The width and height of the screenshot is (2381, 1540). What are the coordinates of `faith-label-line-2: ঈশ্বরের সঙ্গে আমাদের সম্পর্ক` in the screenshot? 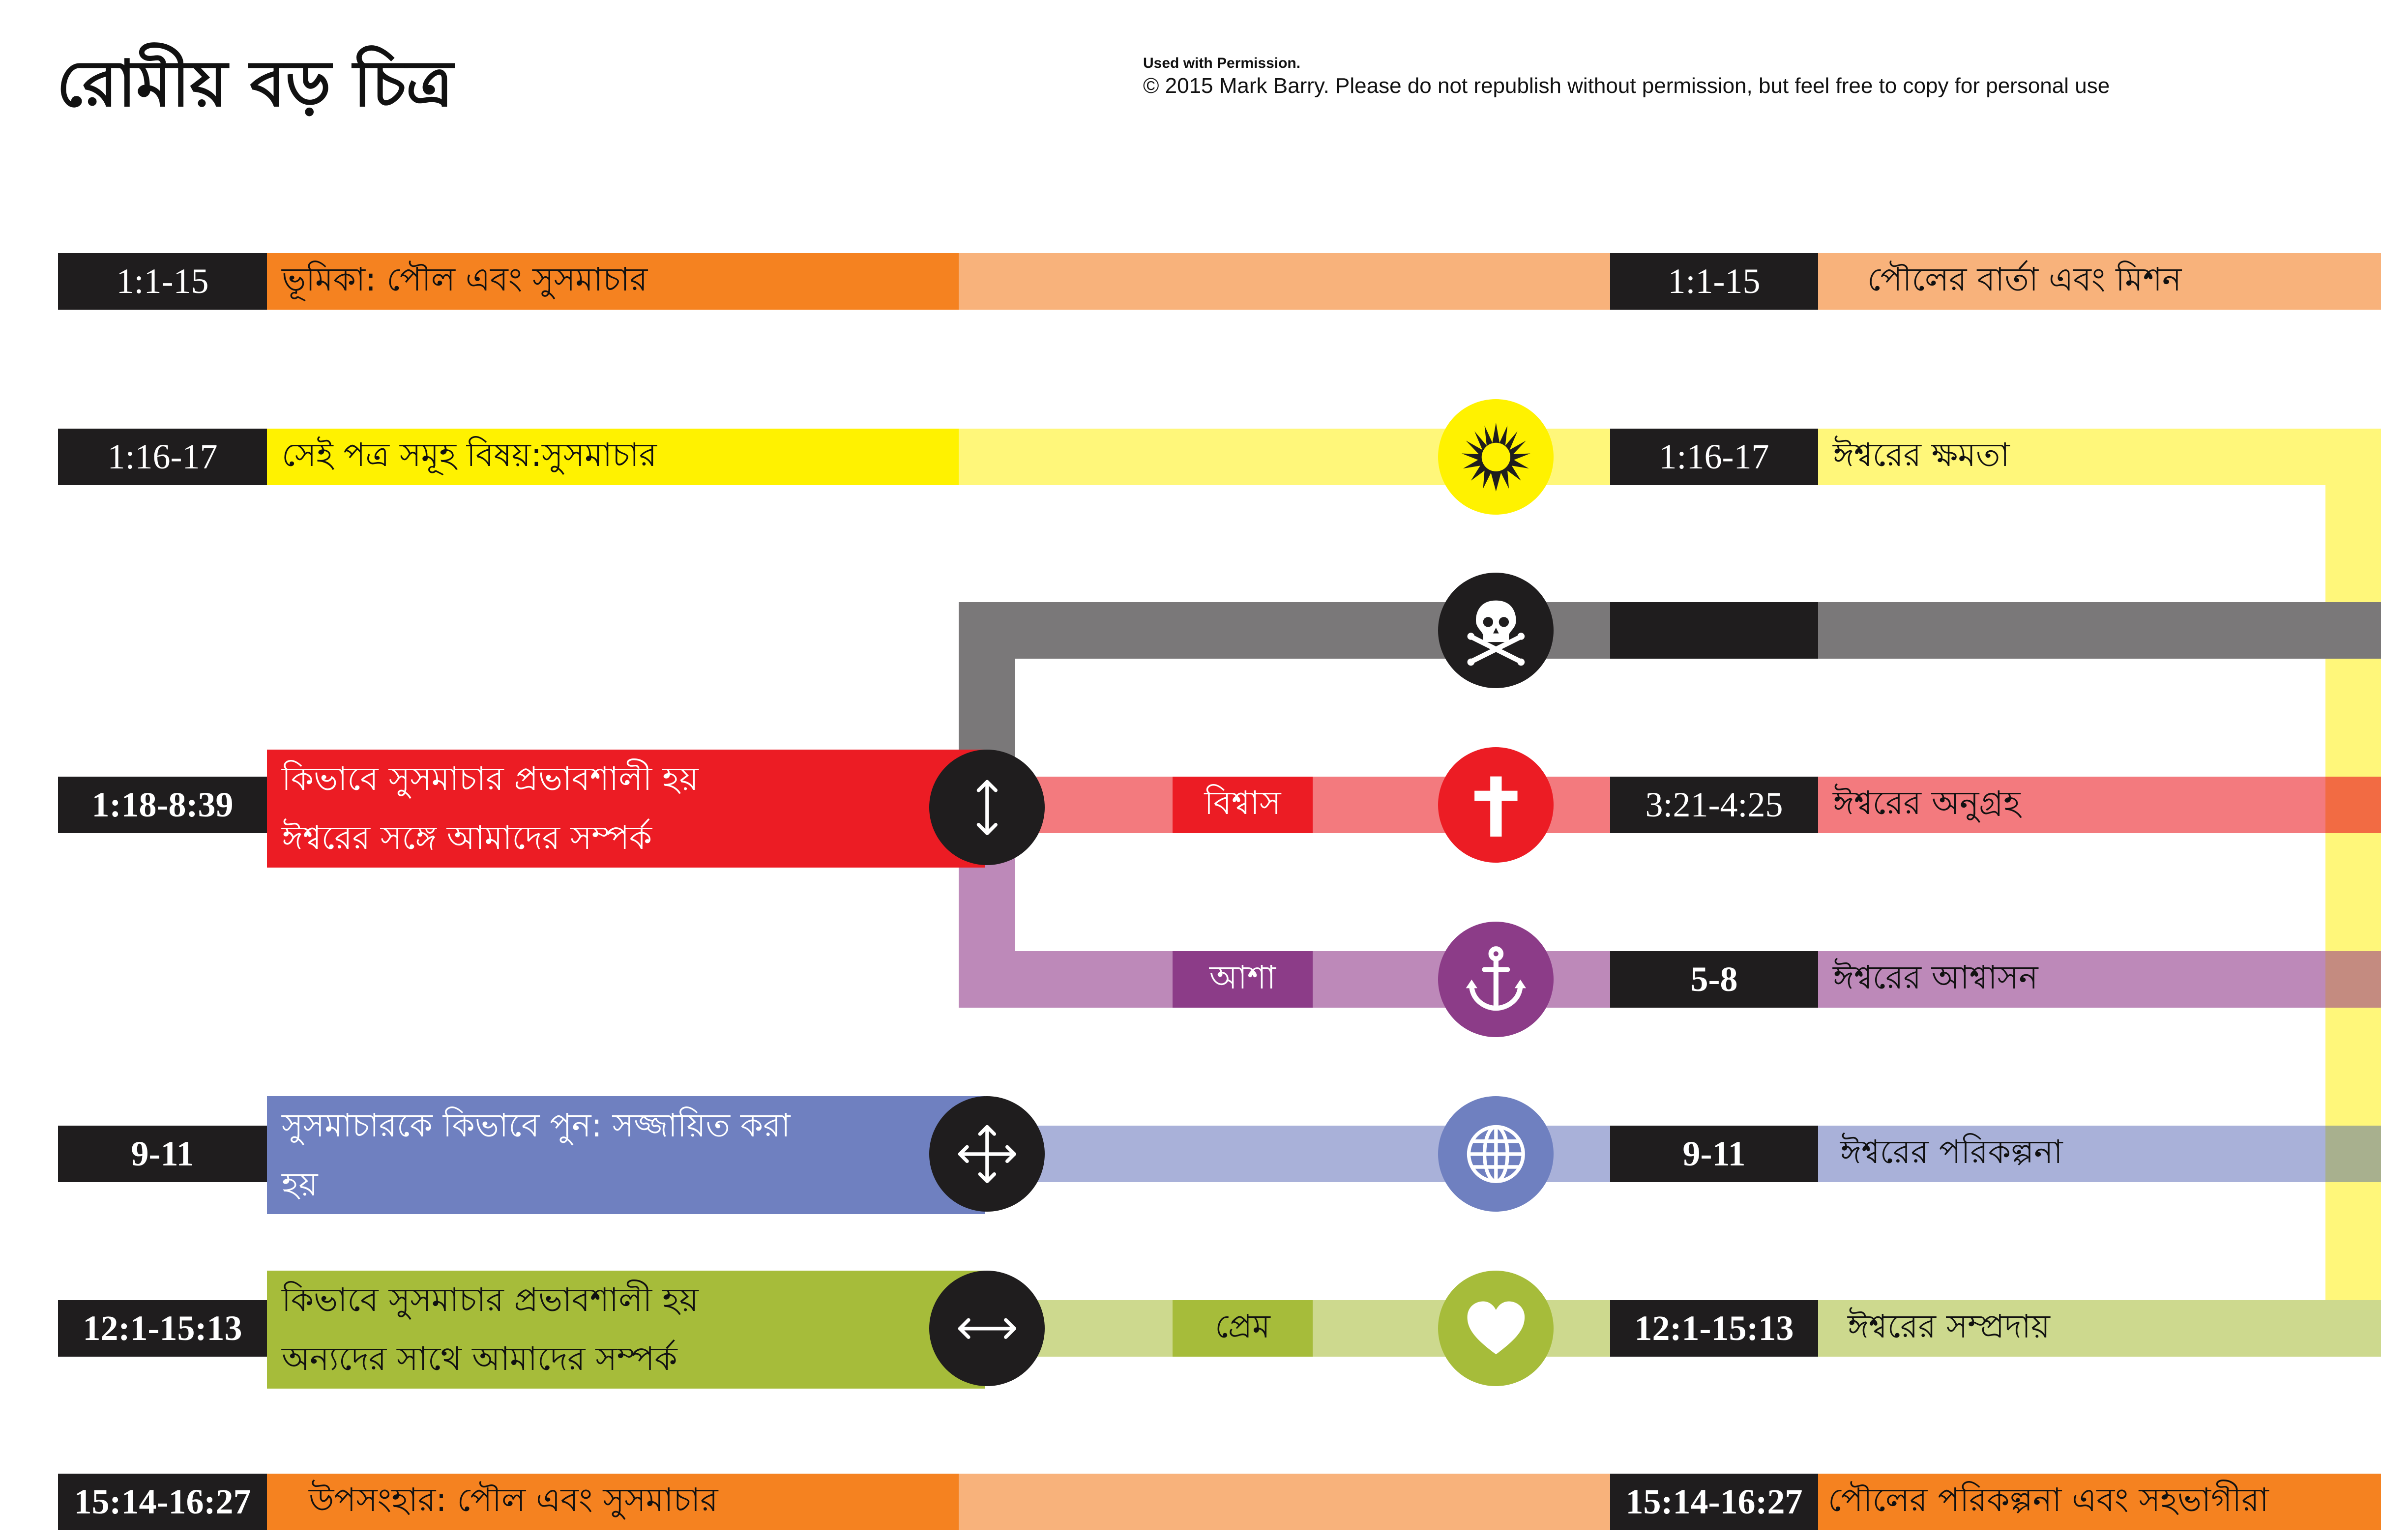 It's located at (467, 838).